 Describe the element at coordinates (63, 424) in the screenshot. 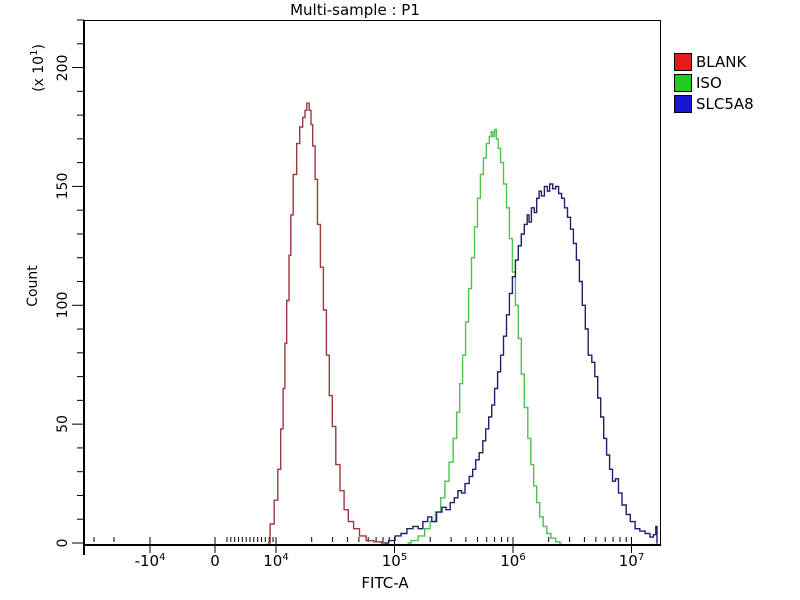

I see `y-tick-label: 50` at that location.